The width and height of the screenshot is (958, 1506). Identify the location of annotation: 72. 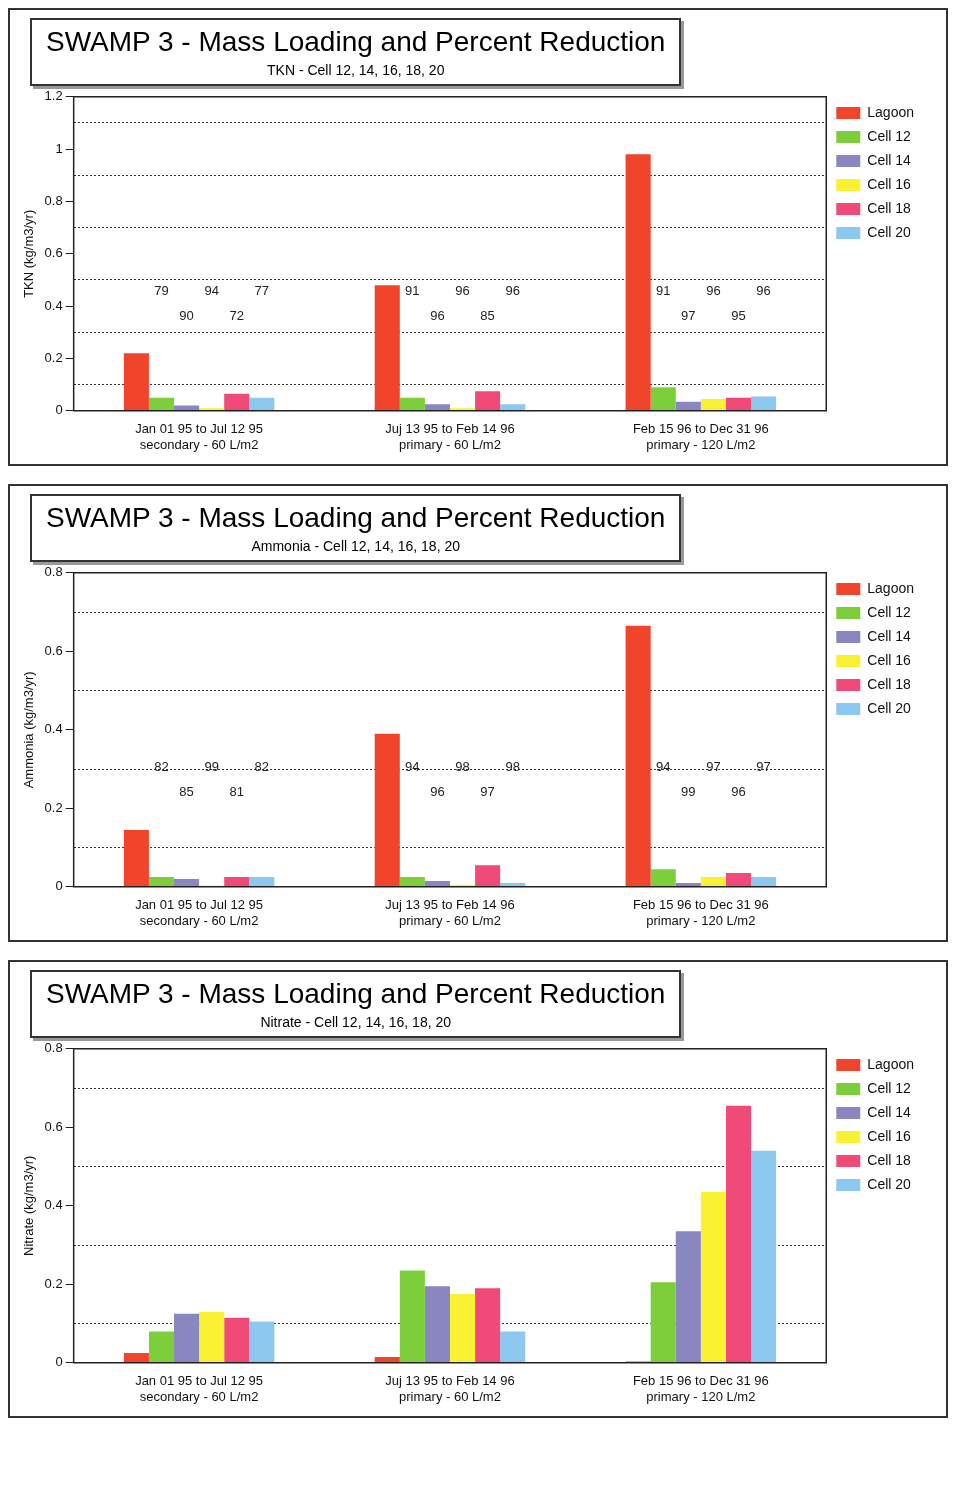
(236, 316).